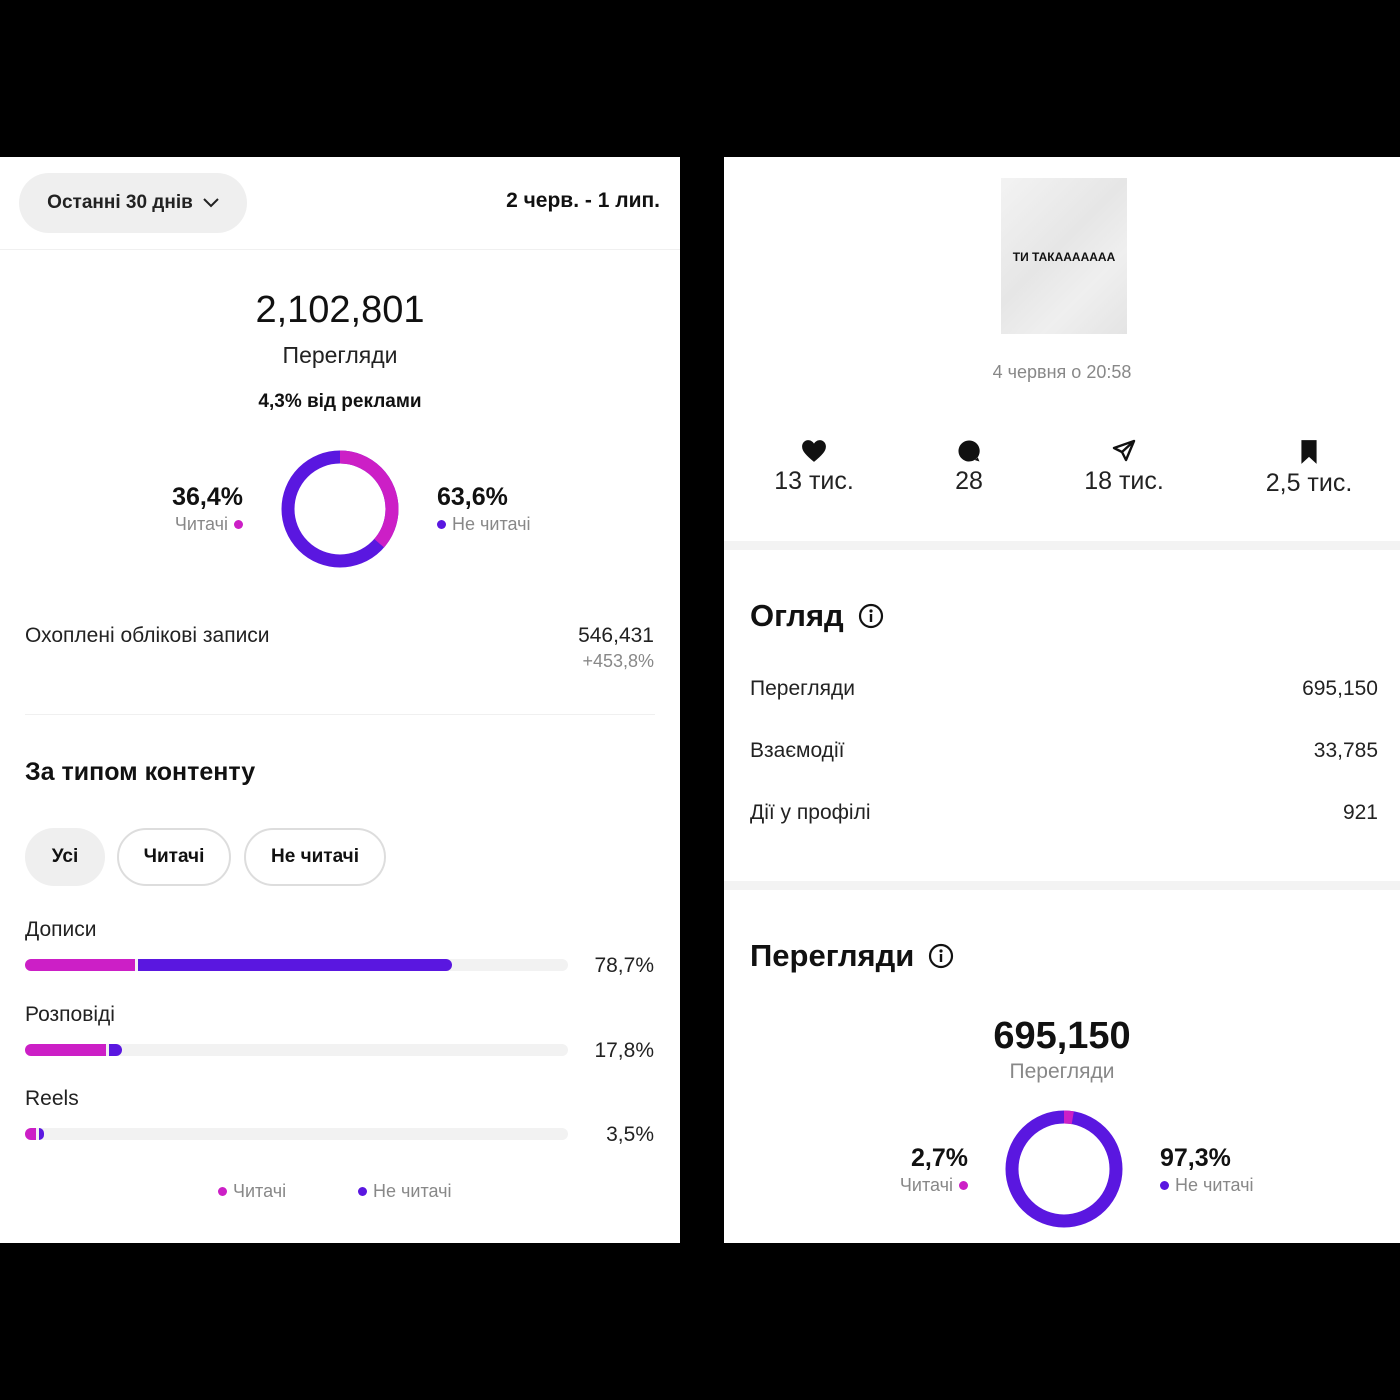 This screenshot has width=1400, height=1400. I want to click on stories-percent: 17,8%, so click(624, 1050).